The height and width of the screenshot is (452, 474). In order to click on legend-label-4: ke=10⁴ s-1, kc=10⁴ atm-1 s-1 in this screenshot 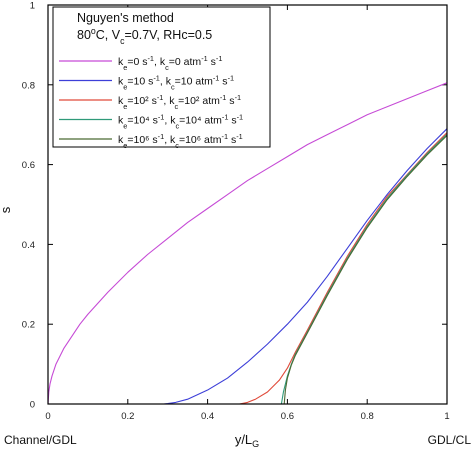, I will do `click(180, 121)`.